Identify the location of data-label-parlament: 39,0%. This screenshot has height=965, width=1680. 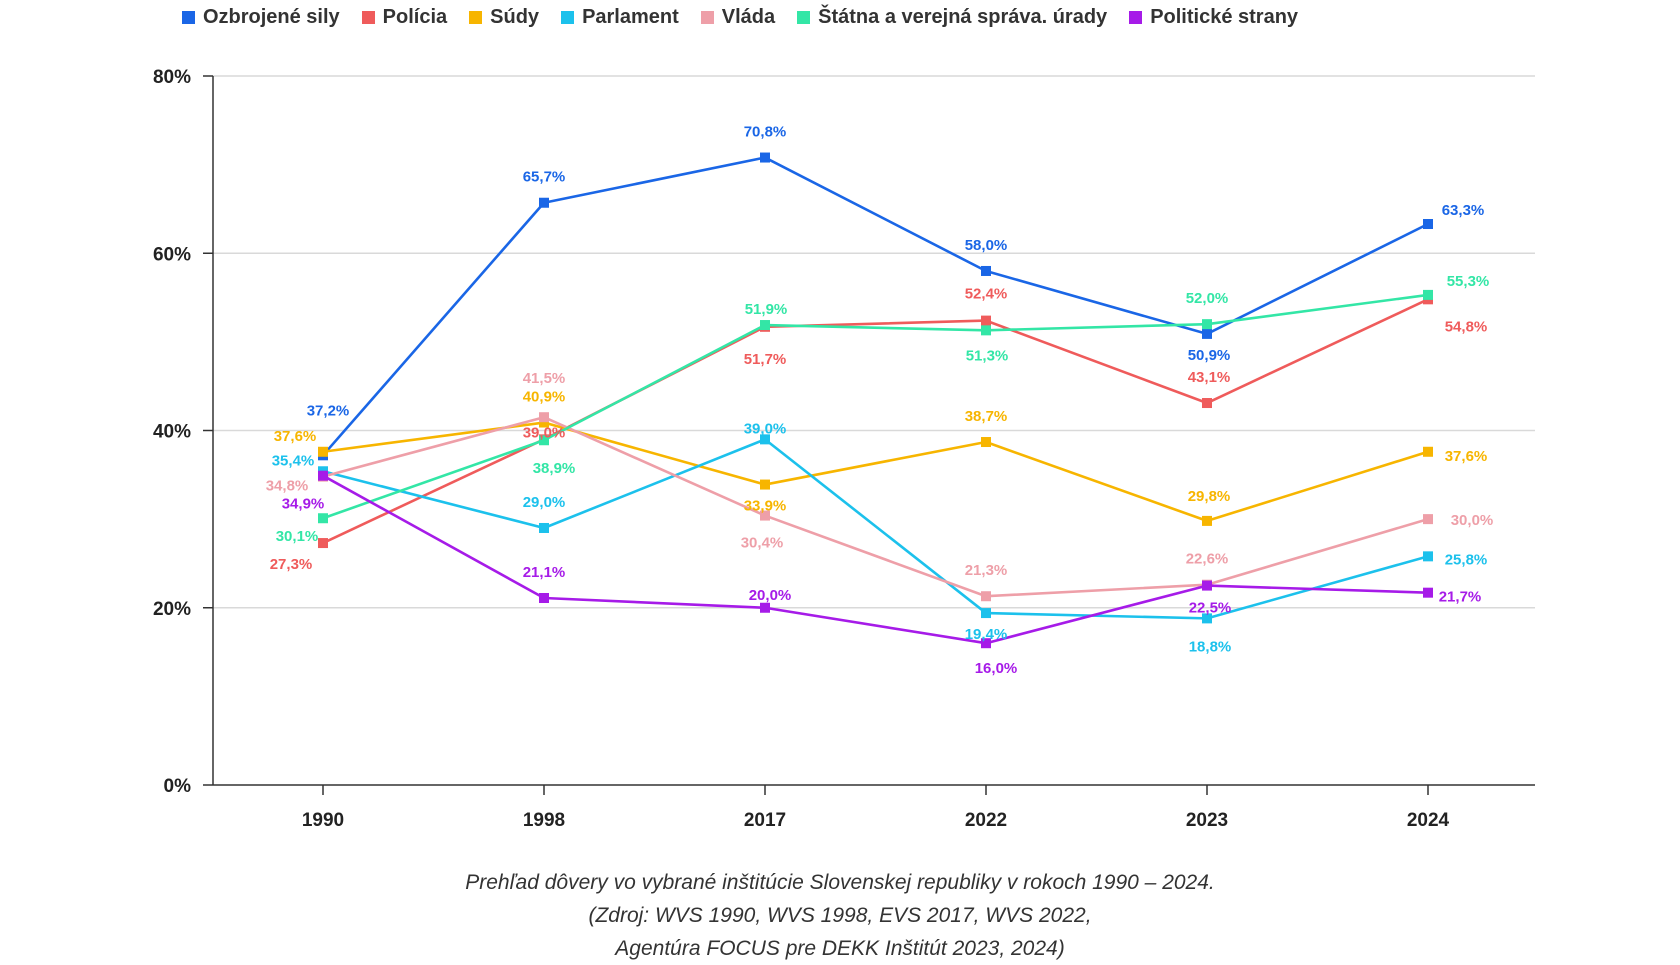
(765, 428).